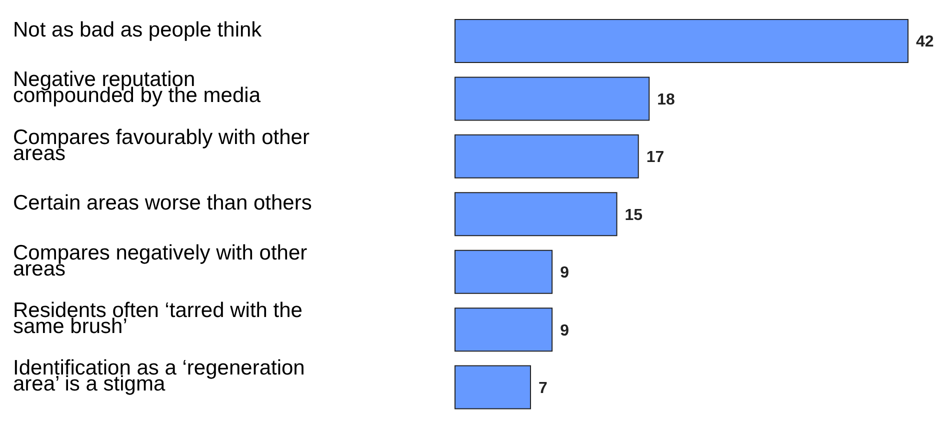  What do you see at coordinates (137, 88) in the screenshot?
I see `y-tick-label: Negative reputation compounded by the media` at bounding box center [137, 88].